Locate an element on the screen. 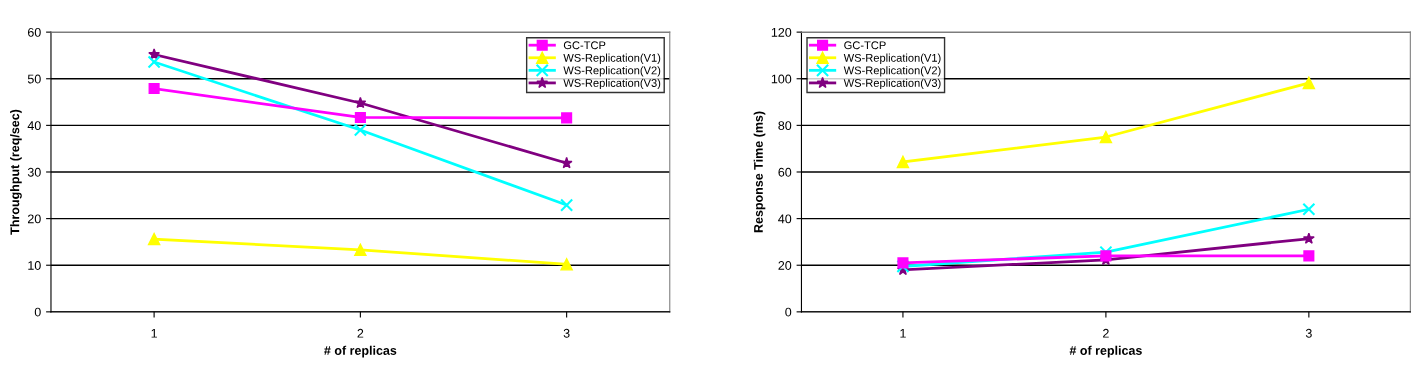 This screenshot has height=378, width=1416. y-tick-label: 50 is located at coordinates (34, 79).